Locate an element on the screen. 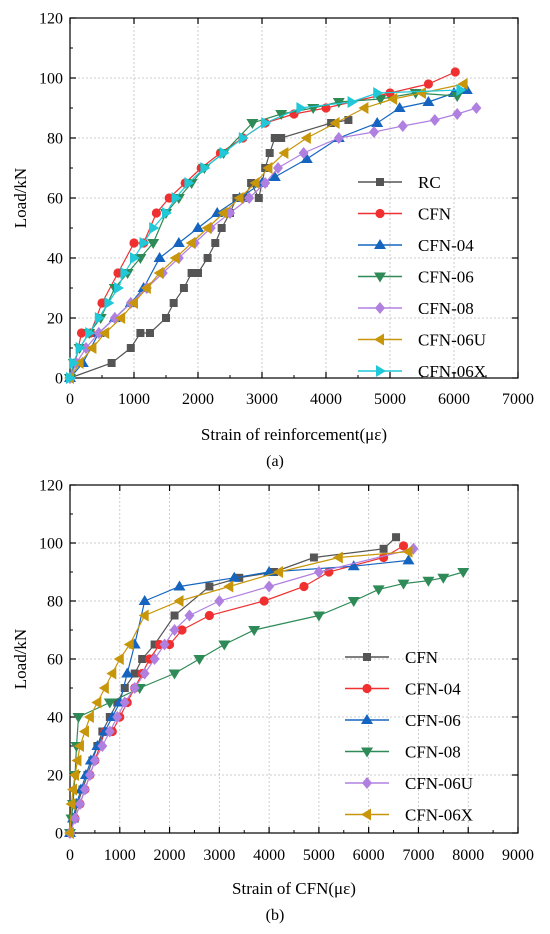 The image size is (550, 934). chart-a-legend-label: RC is located at coordinates (429, 182).